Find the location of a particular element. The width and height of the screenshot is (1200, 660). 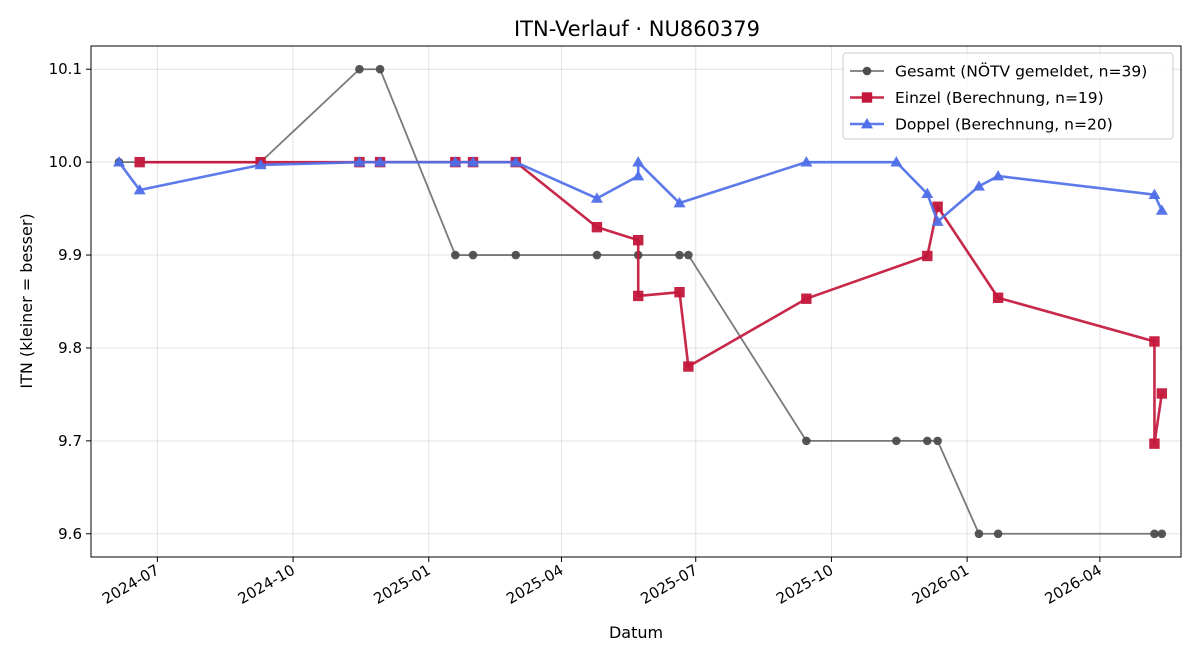

x-tick-label: 2025-07 is located at coordinates (668, 584).